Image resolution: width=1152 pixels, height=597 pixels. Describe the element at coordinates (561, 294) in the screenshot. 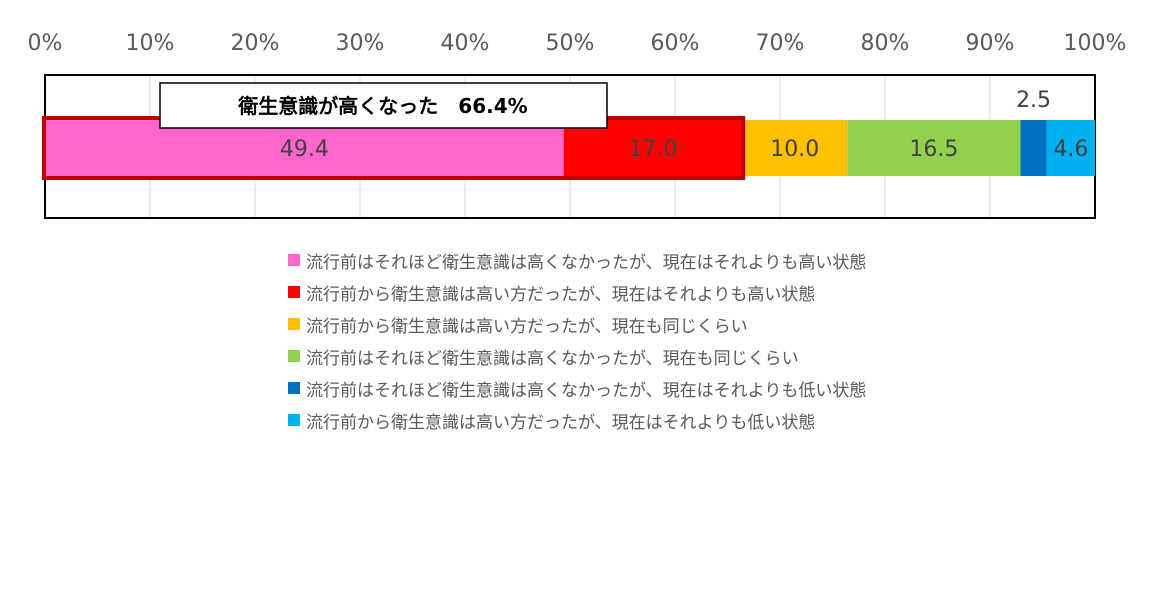

I see `legend-label: 流行前から衛生意識は高い方だったが、現在はそれよりも高い状態` at that location.